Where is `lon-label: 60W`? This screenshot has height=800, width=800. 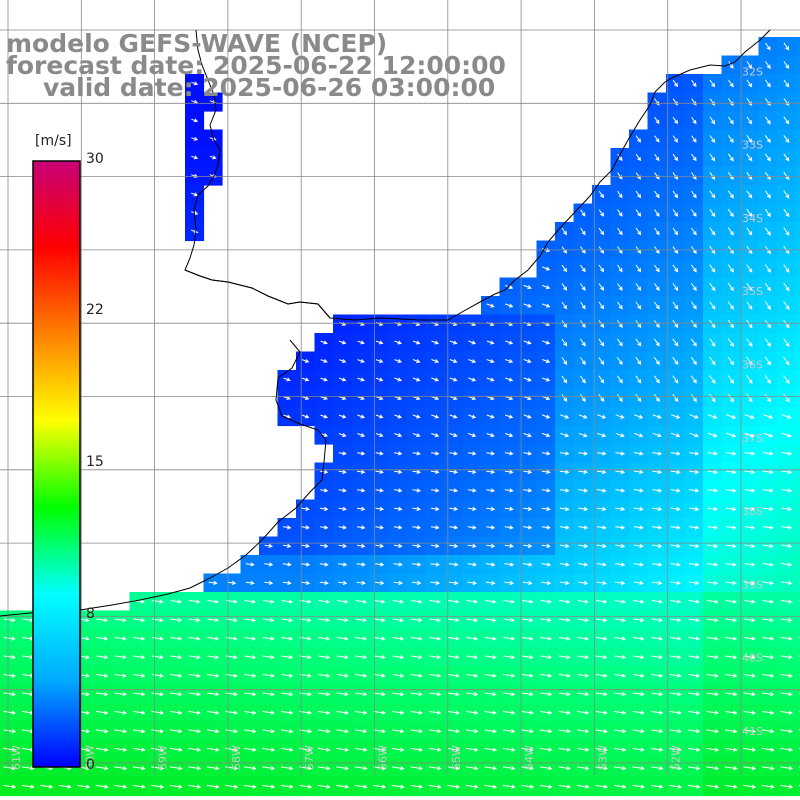 lon-label: 60W is located at coordinates (89, 757).